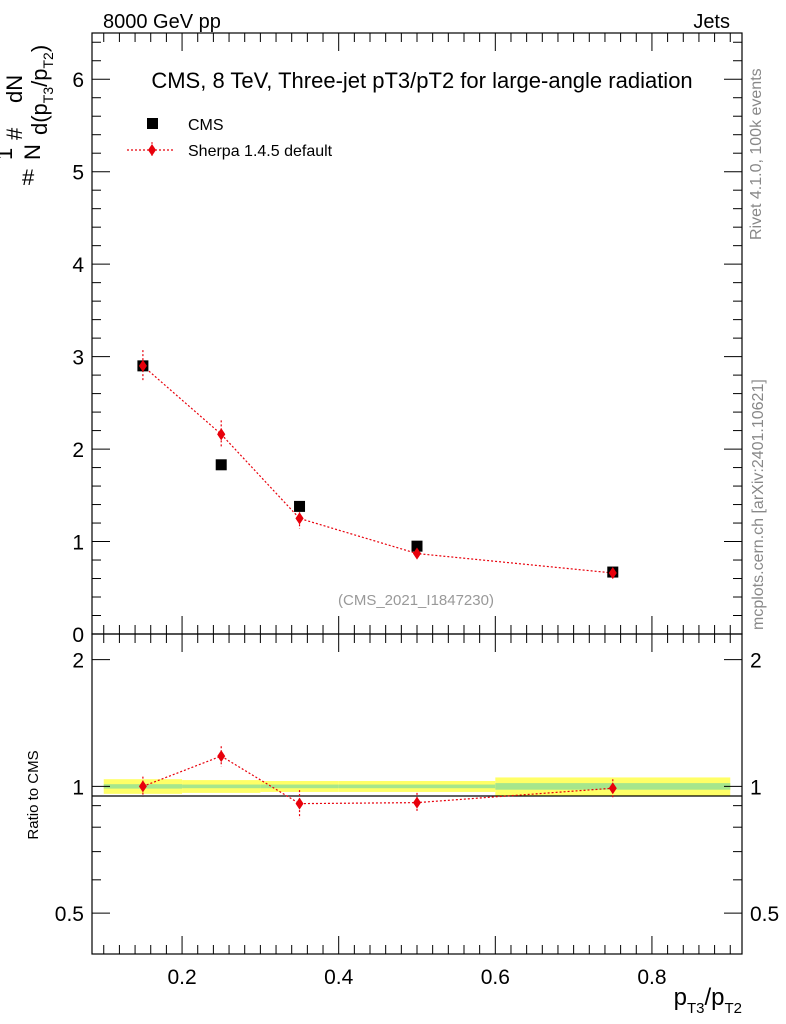 This screenshot has height=1024, width=786. Describe the element at coordinates (206, 125) in the screenshot. I see `legend-cms-label: CMS` at that location.